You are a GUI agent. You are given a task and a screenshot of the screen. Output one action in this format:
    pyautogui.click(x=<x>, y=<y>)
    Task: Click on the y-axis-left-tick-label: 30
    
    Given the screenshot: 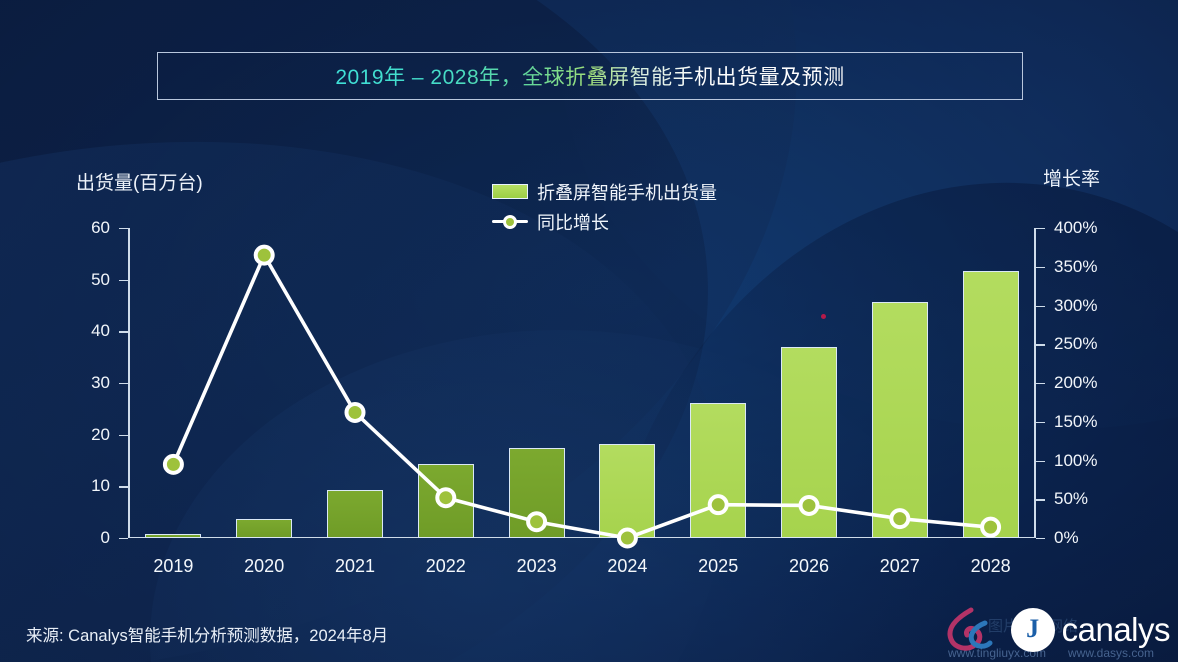 What is the action you would take?
    pyautogui.click(x=100, y=382)
    